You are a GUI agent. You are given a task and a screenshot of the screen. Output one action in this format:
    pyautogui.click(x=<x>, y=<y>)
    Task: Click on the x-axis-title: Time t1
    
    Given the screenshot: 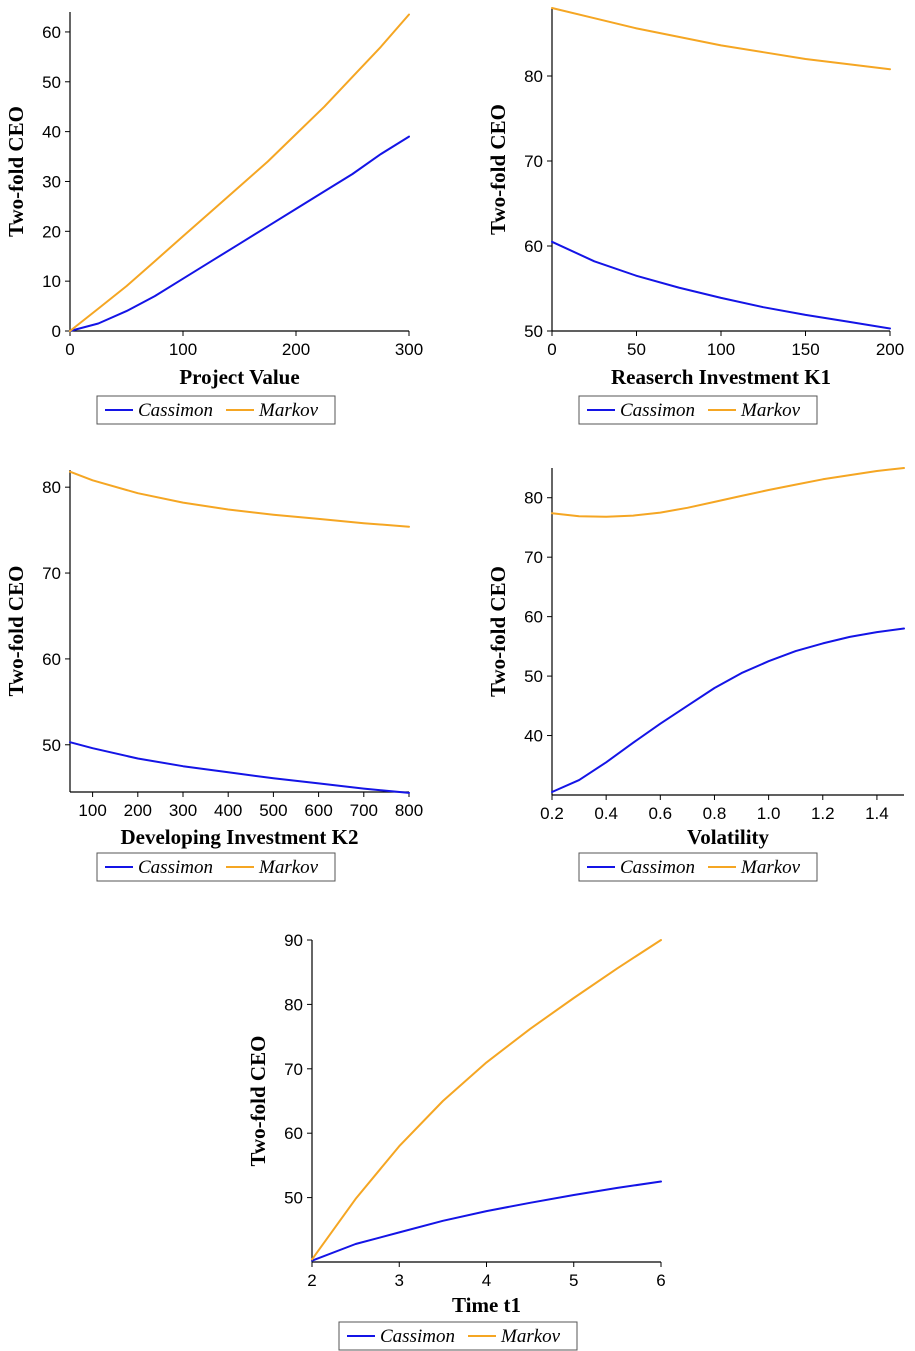 What is the action you would take?
    pyautogui.click(x=486, y=1305)
    